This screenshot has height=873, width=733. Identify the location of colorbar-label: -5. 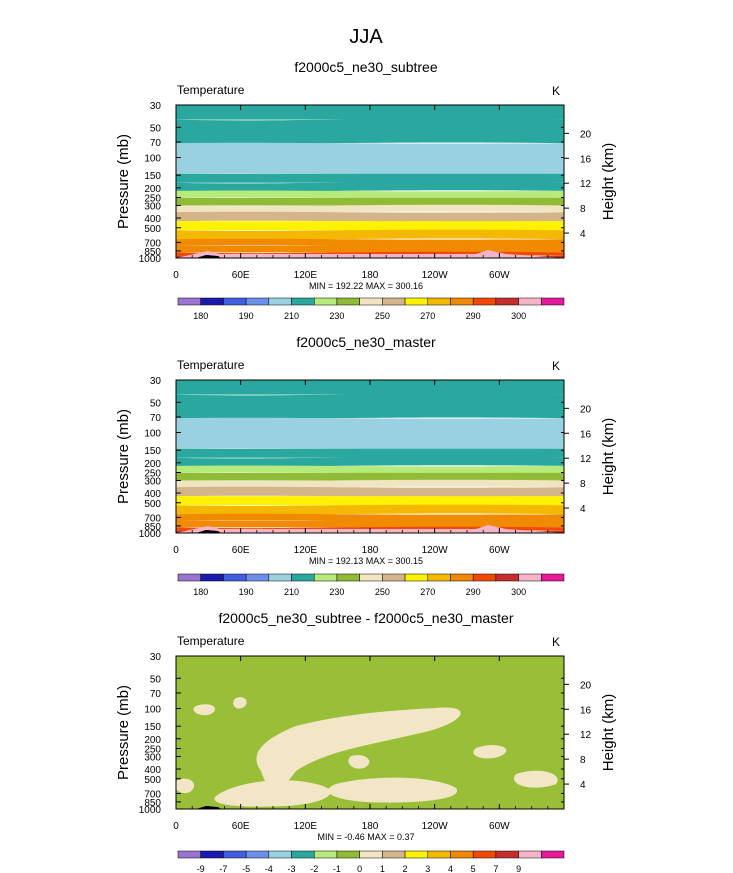
(246, 868).